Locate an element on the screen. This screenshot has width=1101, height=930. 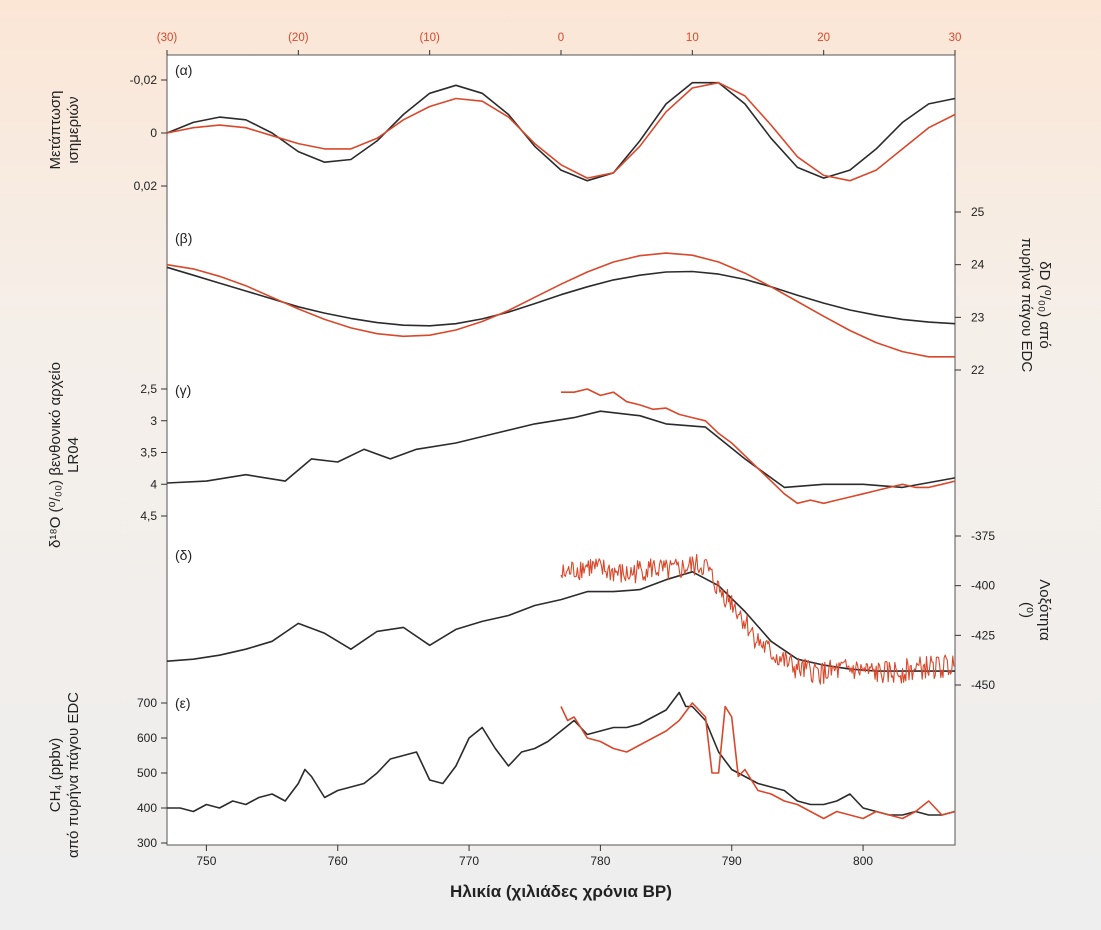
y-tick-label: 25 is located at coordinates (978, 212).